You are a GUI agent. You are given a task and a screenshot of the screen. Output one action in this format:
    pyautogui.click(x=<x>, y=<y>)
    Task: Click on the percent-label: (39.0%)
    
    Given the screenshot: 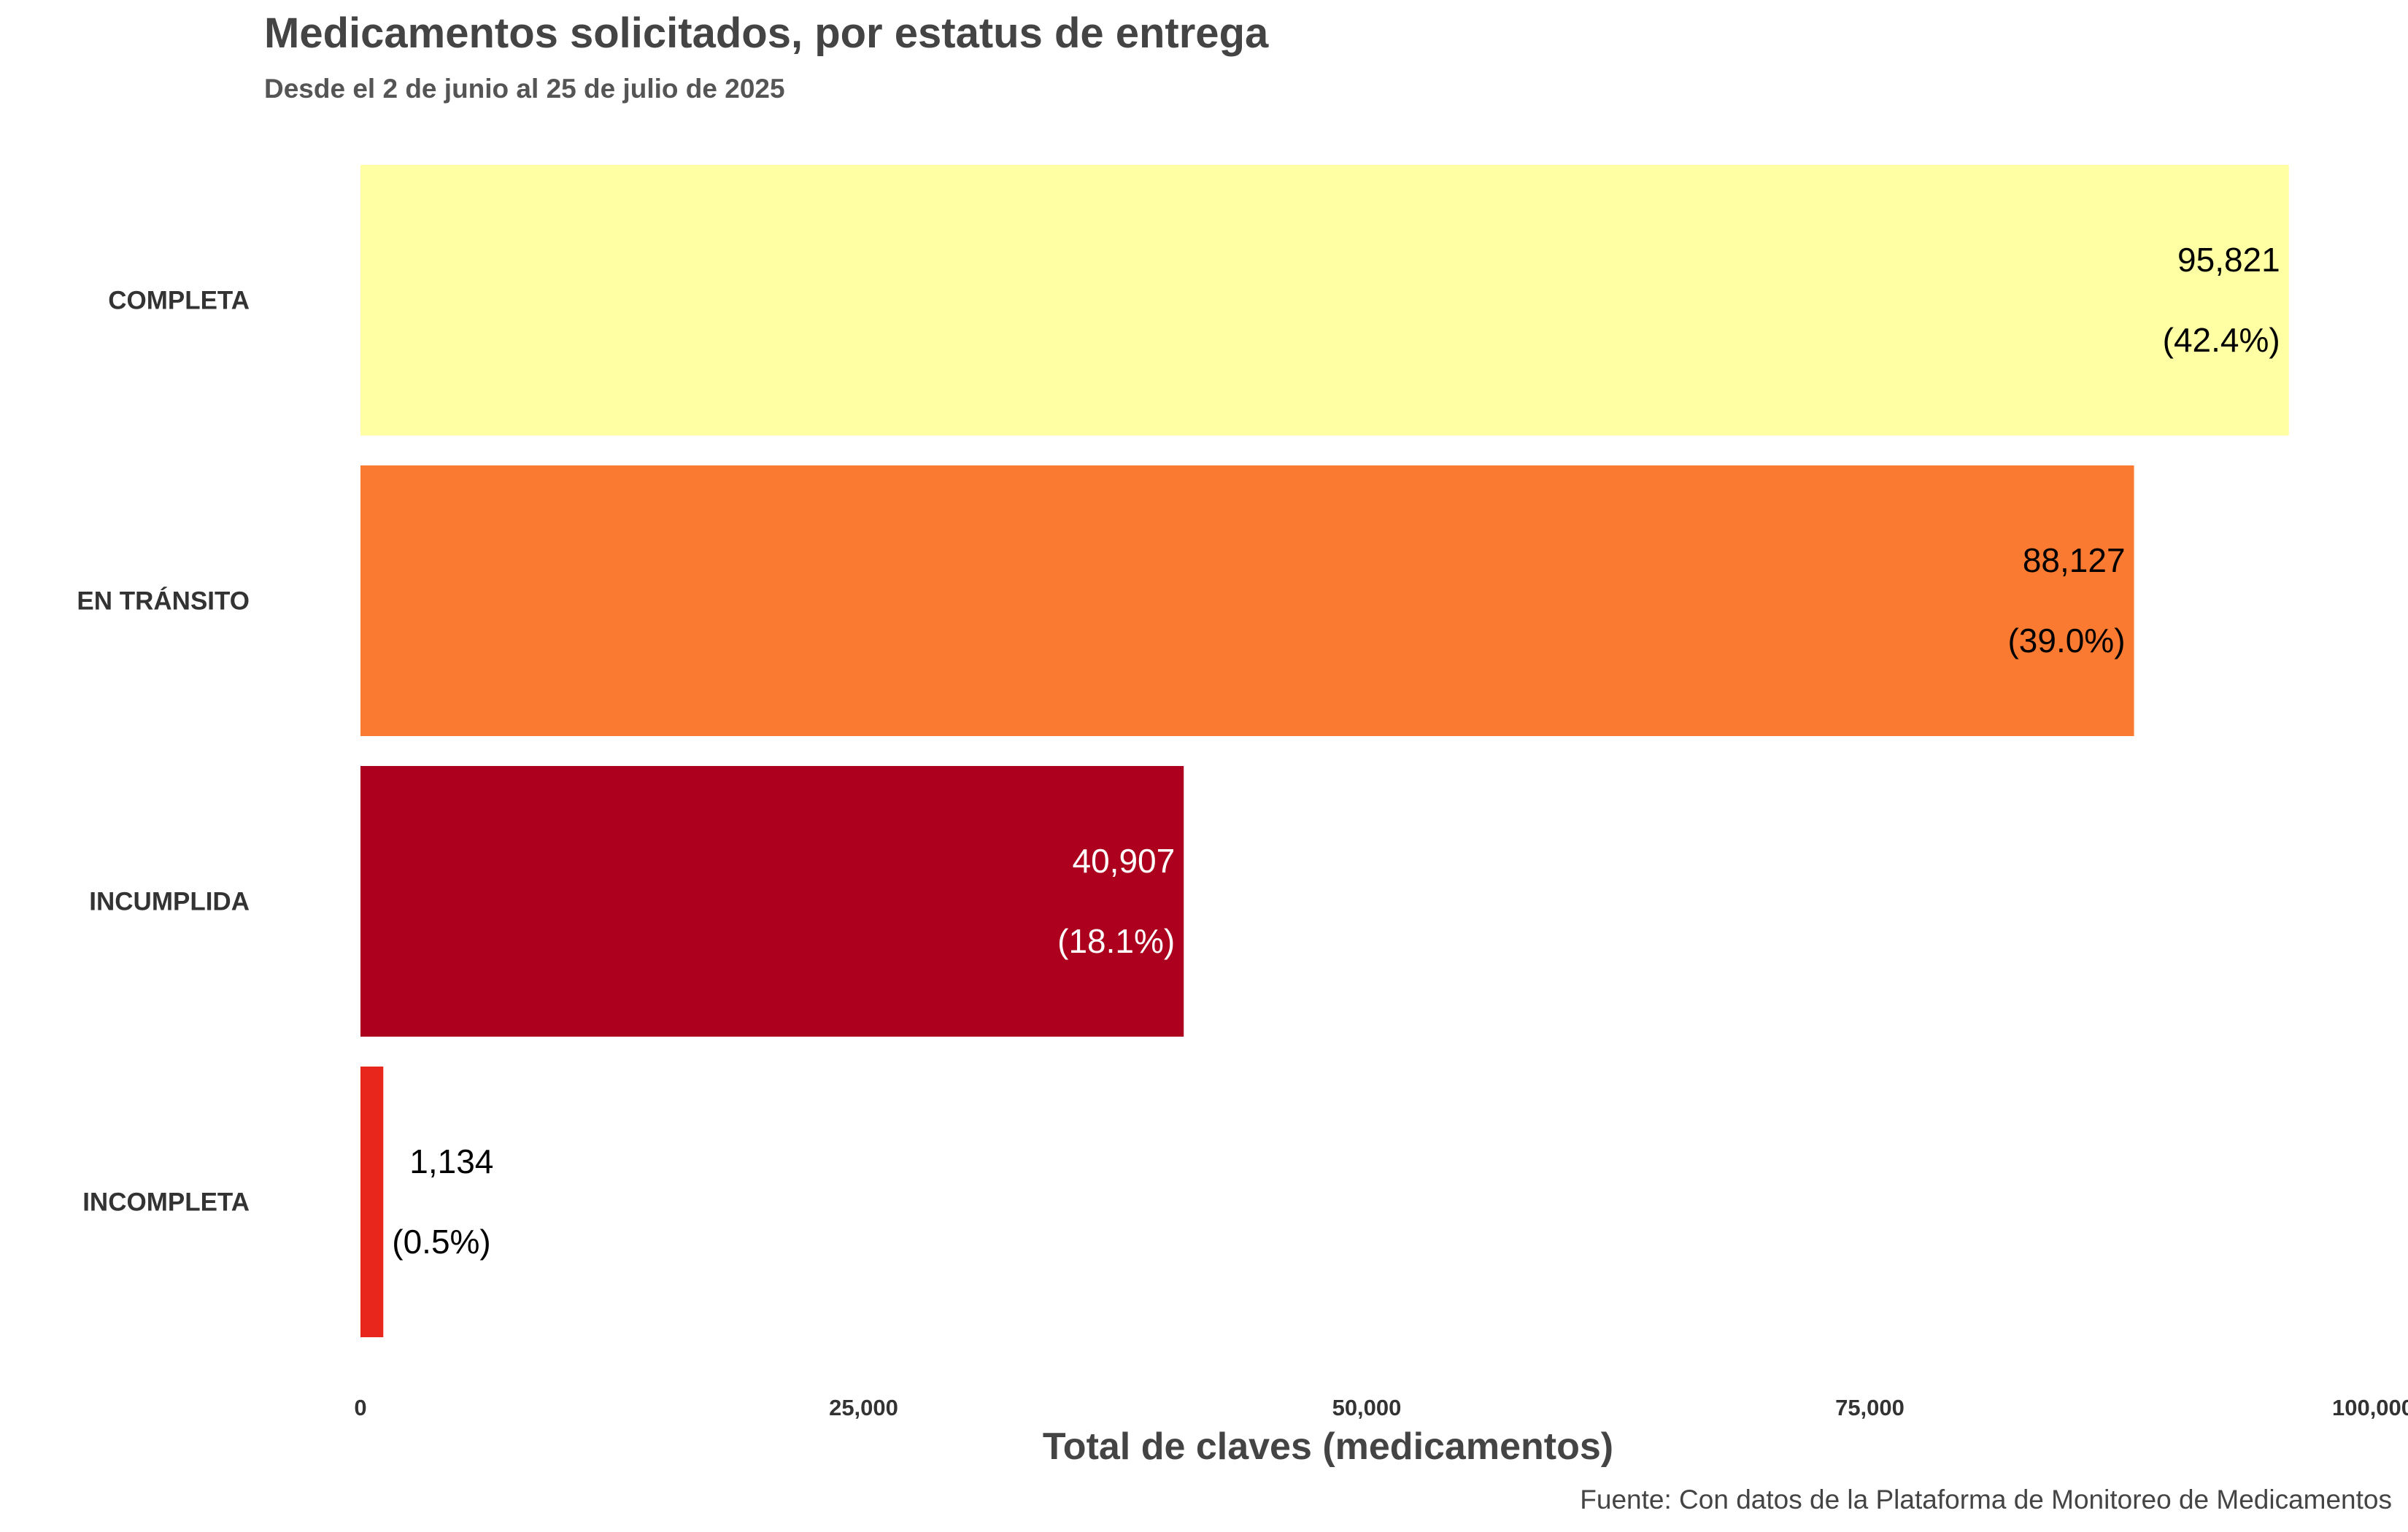 What is the action you would take?
    pyautogui.click(x=2066, y=641)
    